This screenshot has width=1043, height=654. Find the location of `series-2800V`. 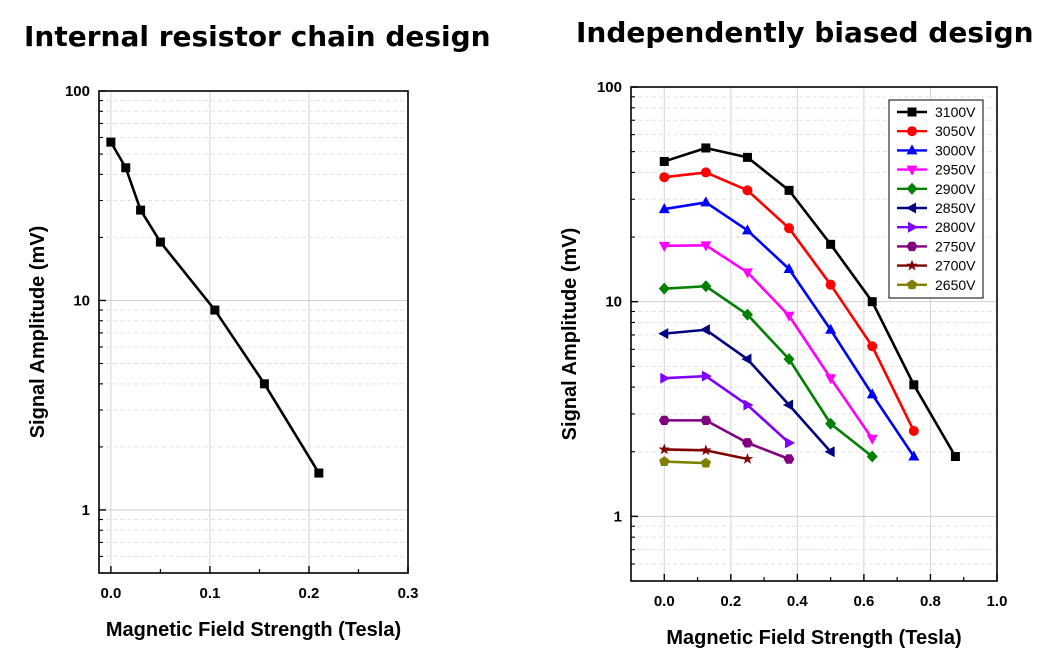

series-2800V is located at coordinates (728, 409).